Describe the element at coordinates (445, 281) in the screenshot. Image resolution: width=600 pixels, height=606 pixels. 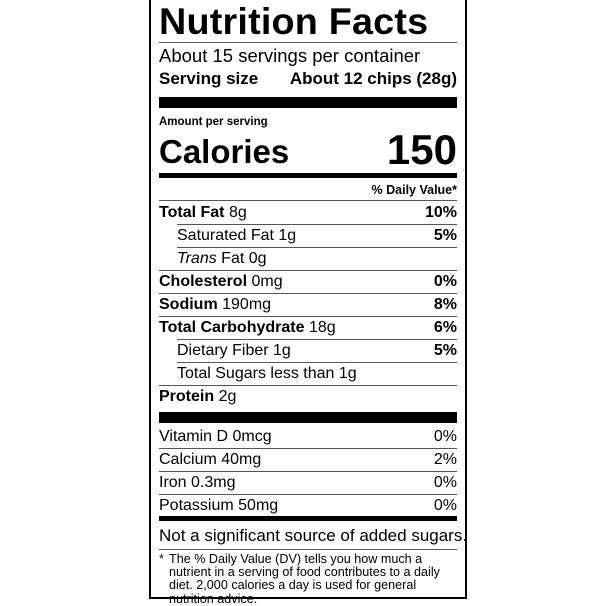
I see `nutrient-daily-value: 0%` at that location.